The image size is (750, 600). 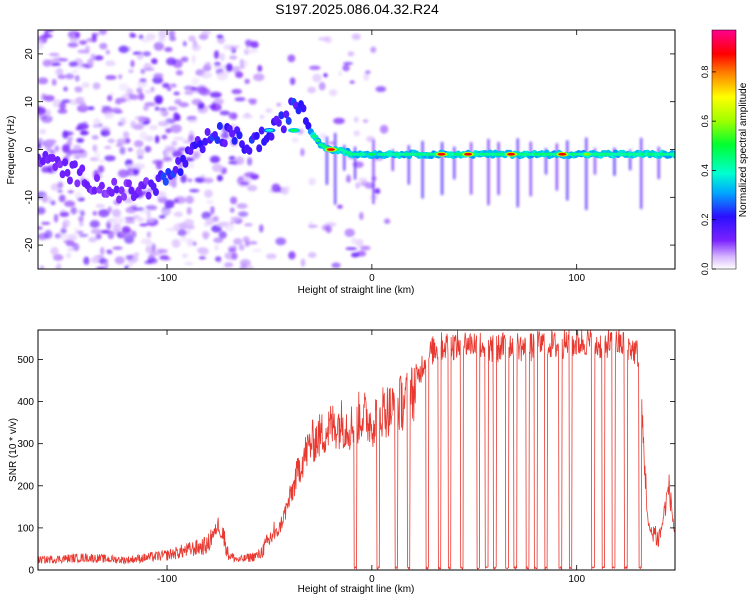 What do you see at coordinates (372, 579) in the screenshot?
I see `x-tick-label: 0` at bounding box center [372, 579].